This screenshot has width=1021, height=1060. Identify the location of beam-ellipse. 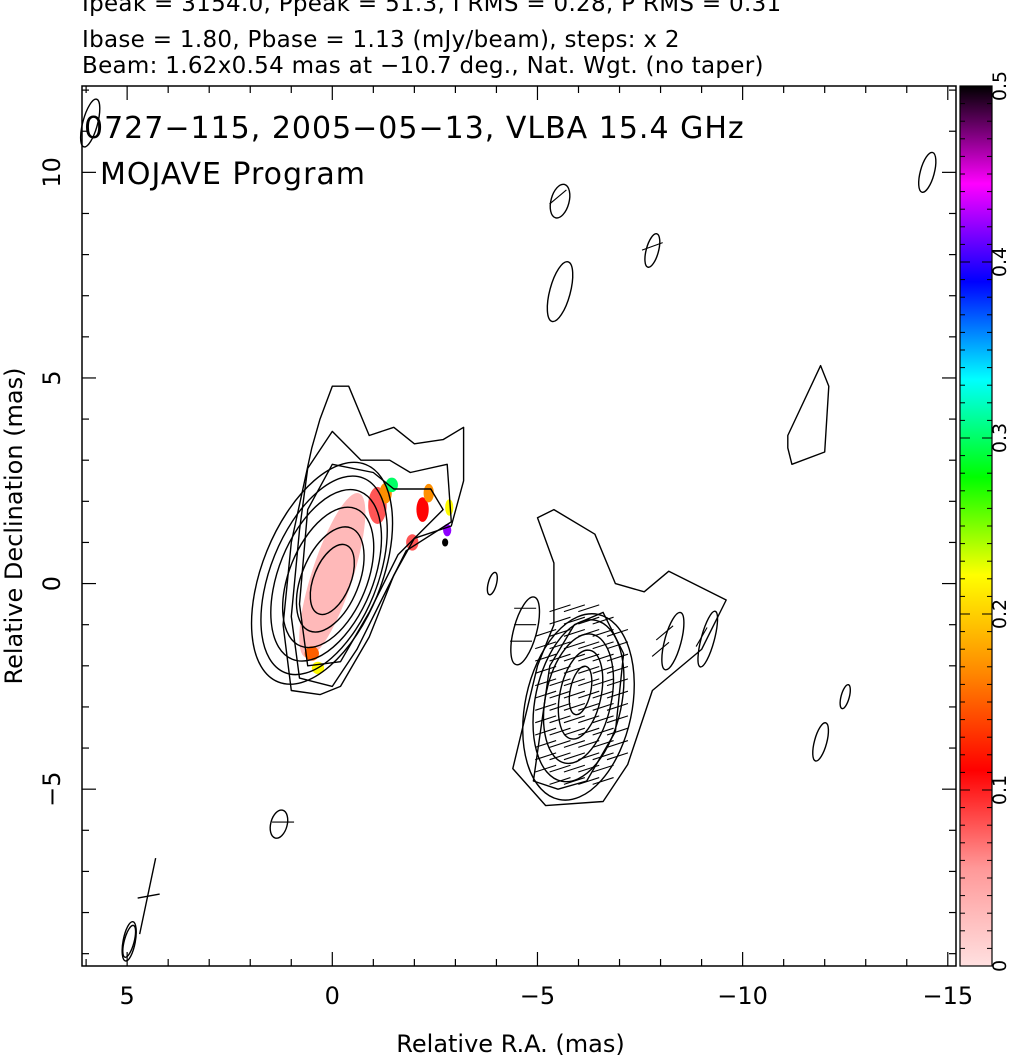
(140, 909).